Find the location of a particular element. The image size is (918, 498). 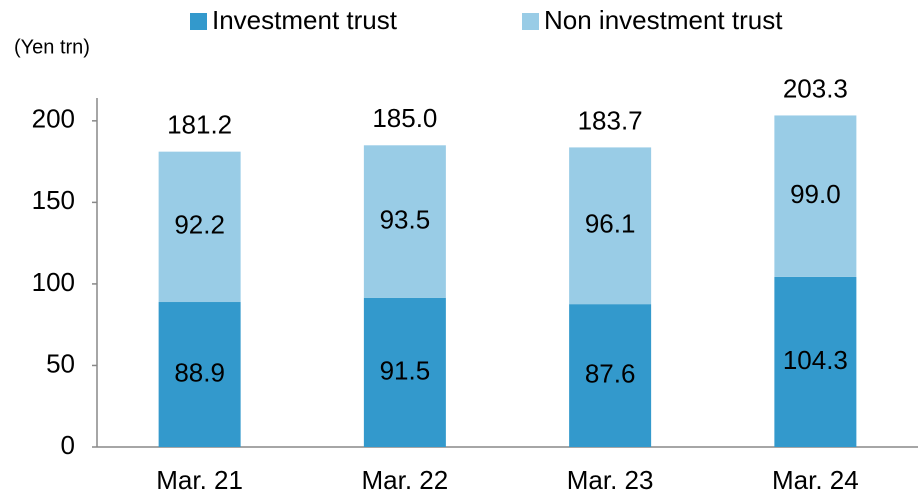

x-tick-label: Mar. 24 is located at coordinates (815, 480).